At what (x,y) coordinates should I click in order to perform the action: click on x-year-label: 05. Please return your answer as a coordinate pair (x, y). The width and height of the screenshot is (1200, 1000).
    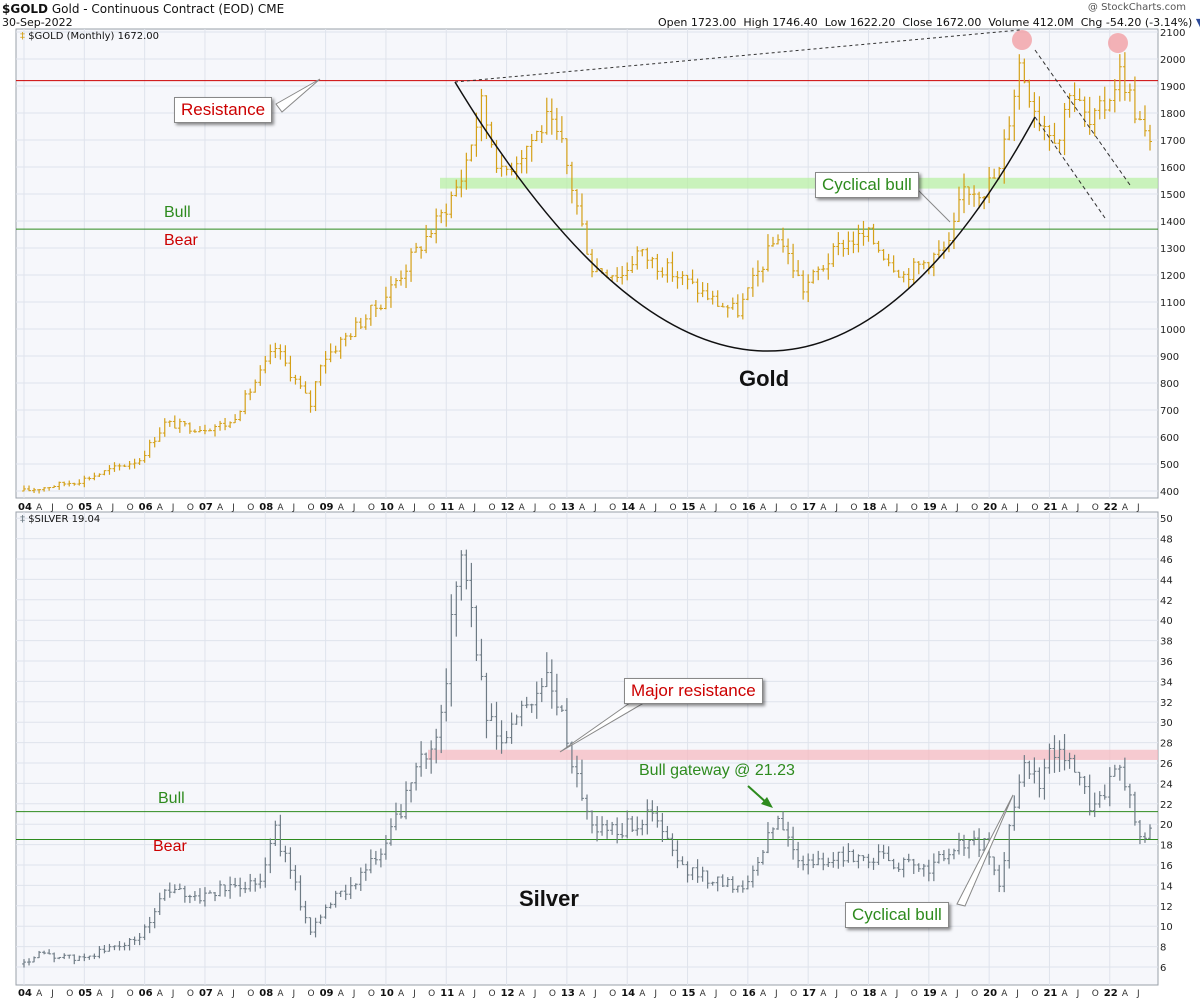
    Looking at the image, I should click on (85, 507).